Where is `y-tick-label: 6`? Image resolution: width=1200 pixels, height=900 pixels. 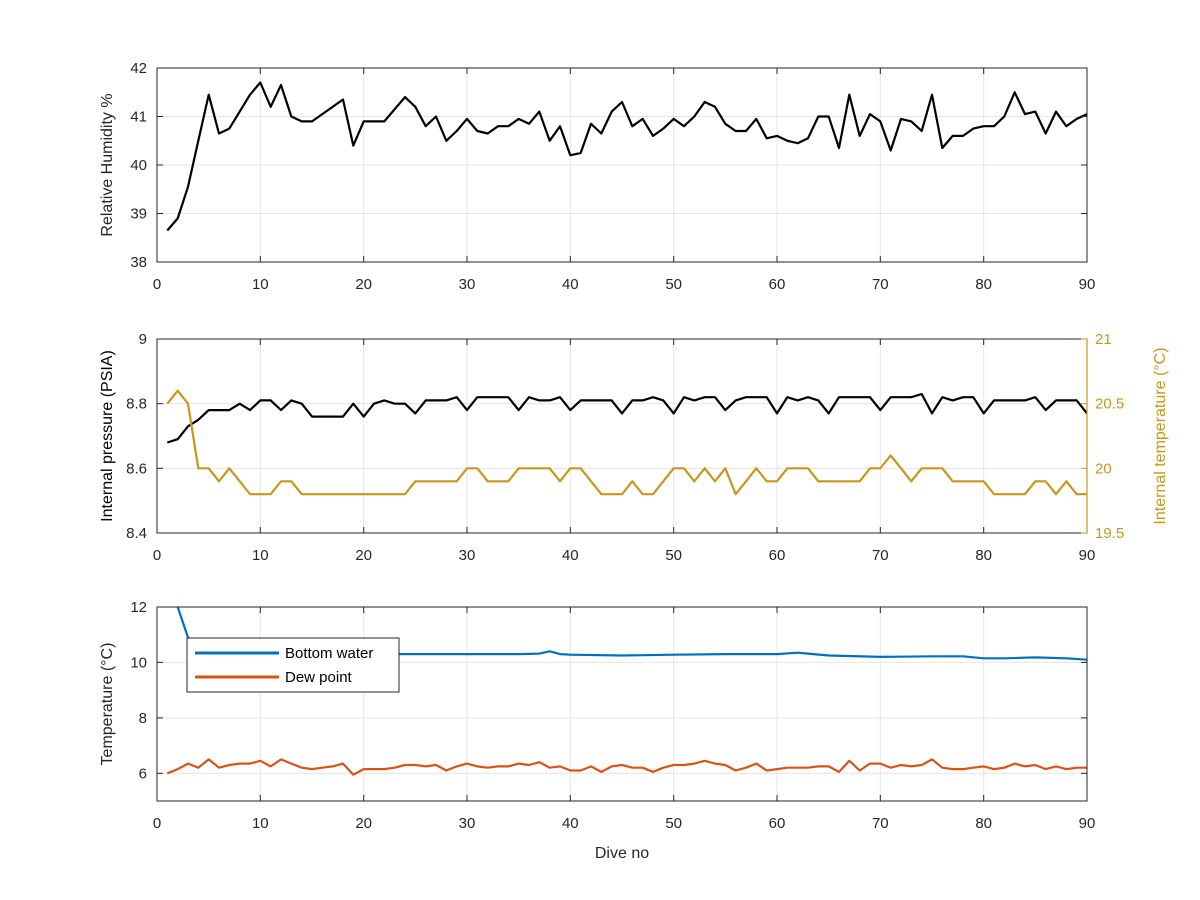 y-tick-label: 6 is located at coordinates (143, 773).